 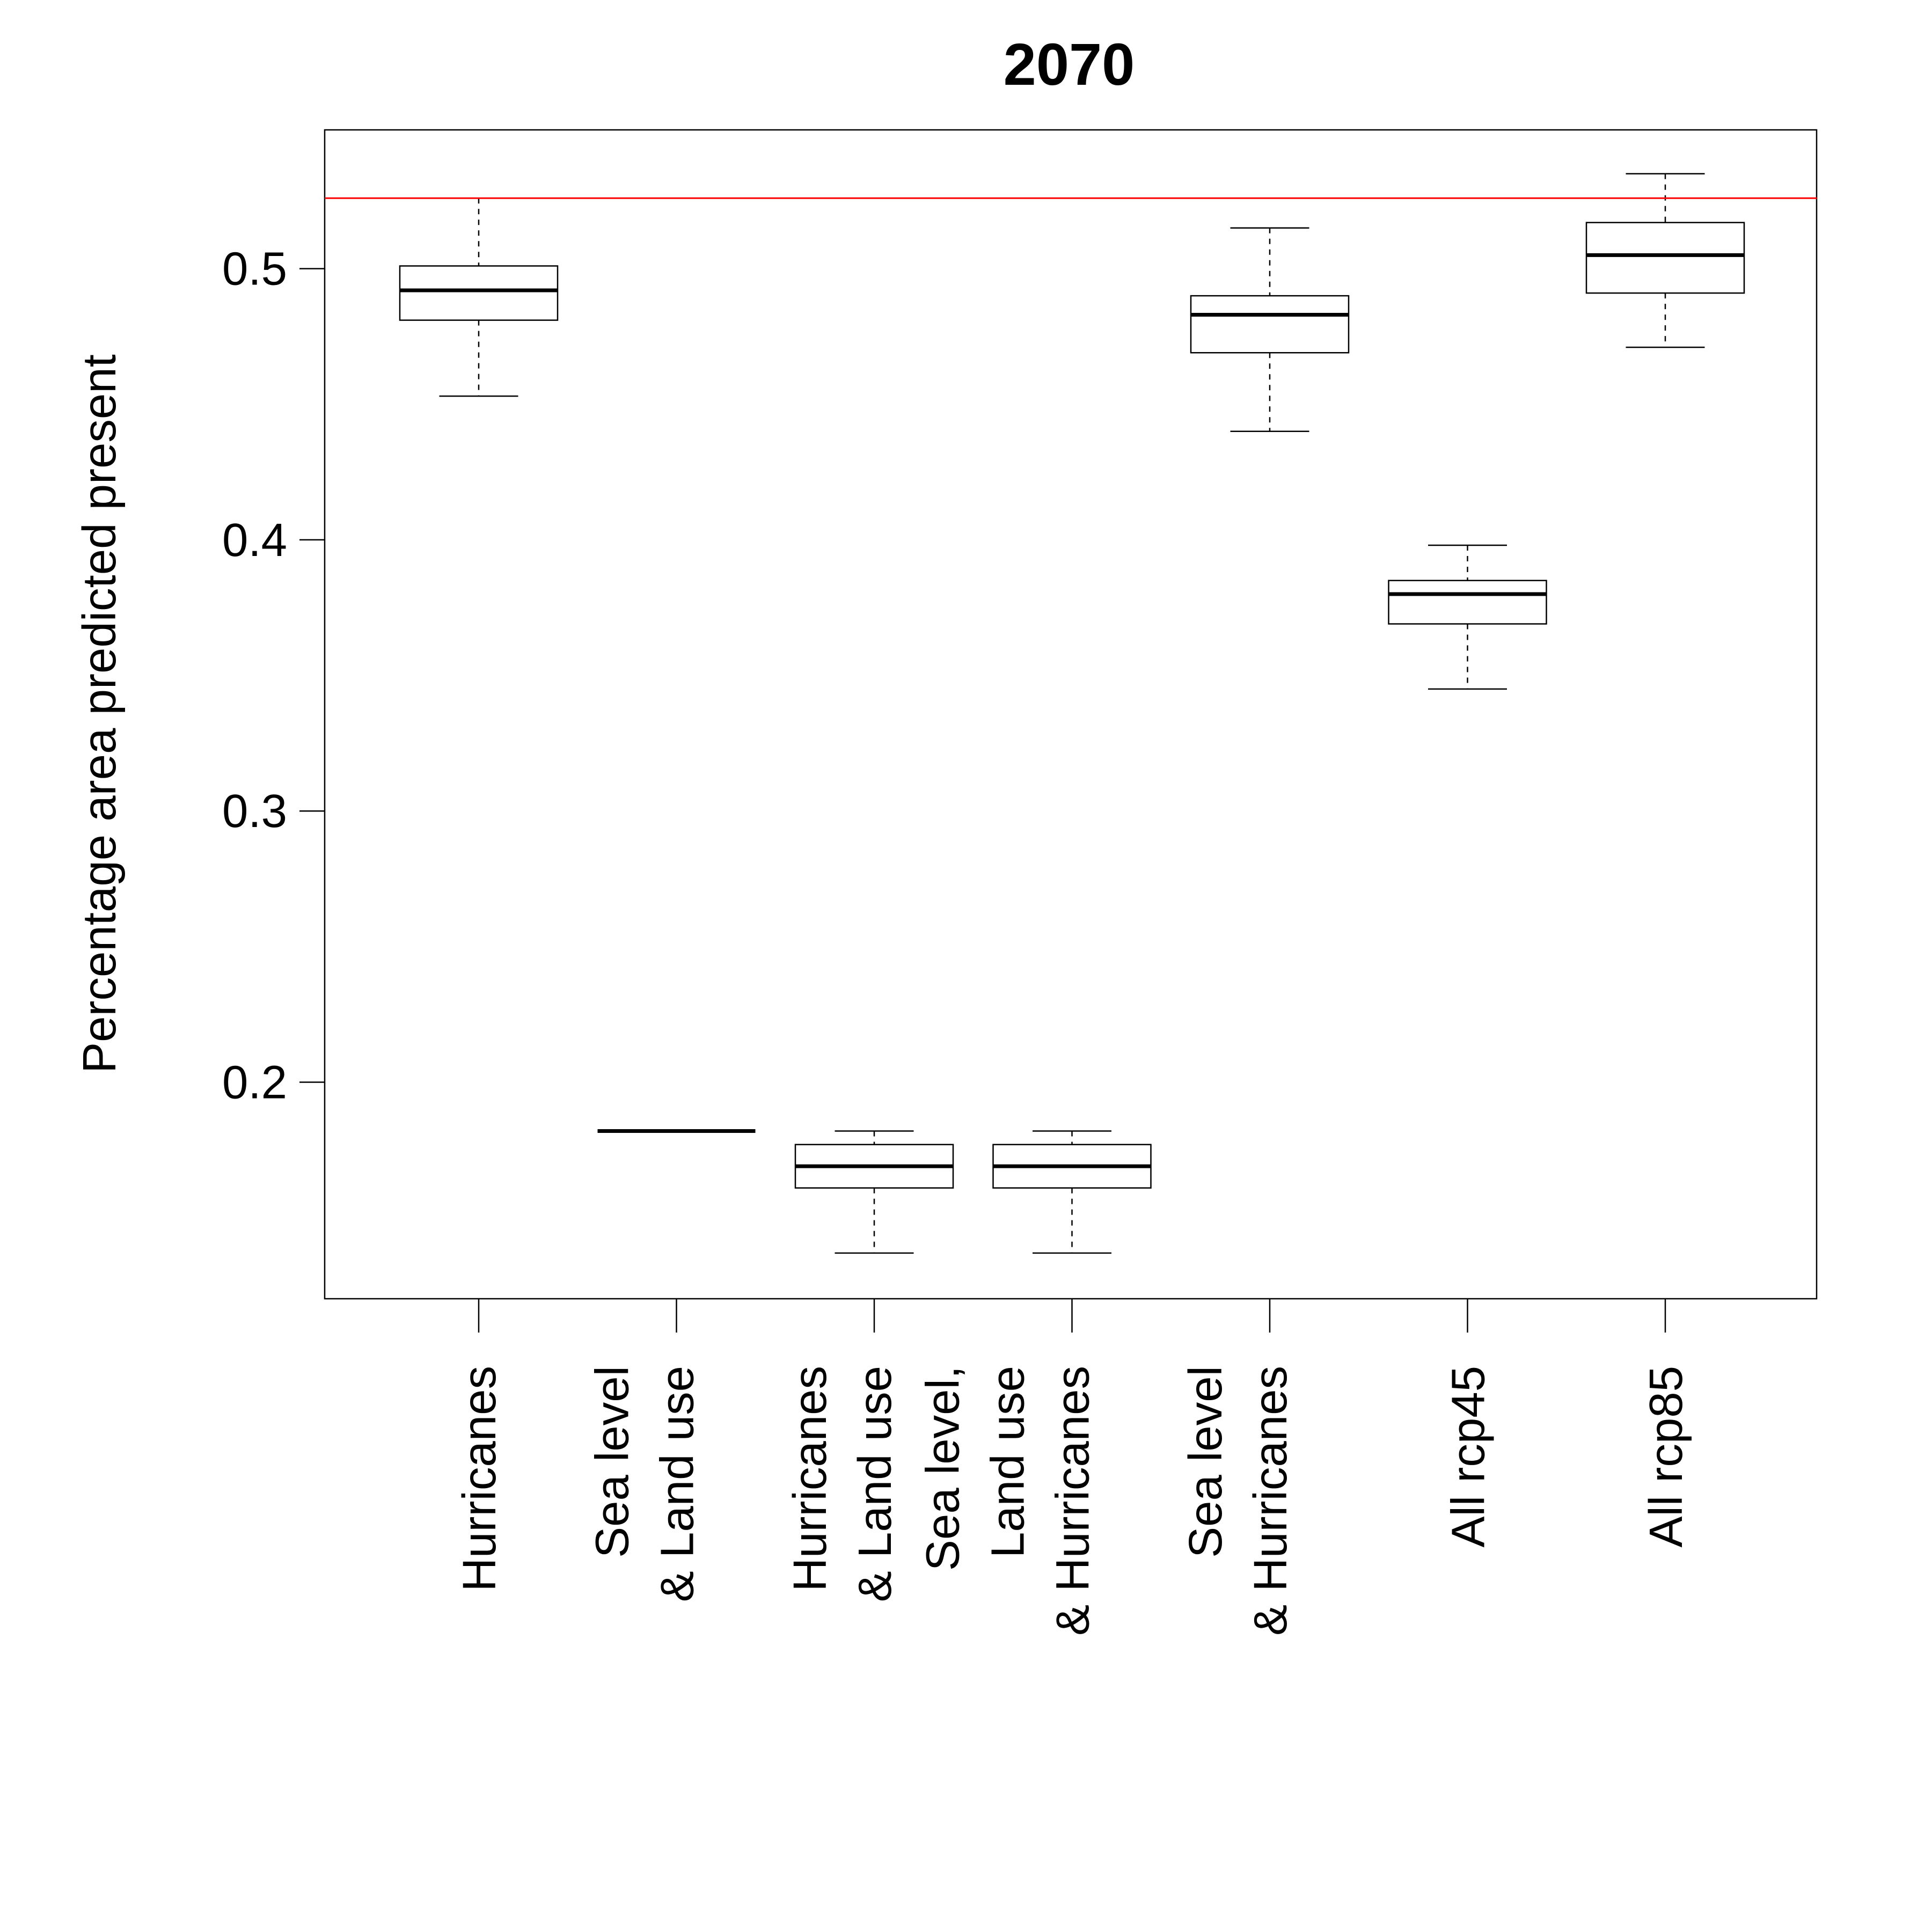 I want to click on chart-title: 2070, so click(x=1069, y=65).